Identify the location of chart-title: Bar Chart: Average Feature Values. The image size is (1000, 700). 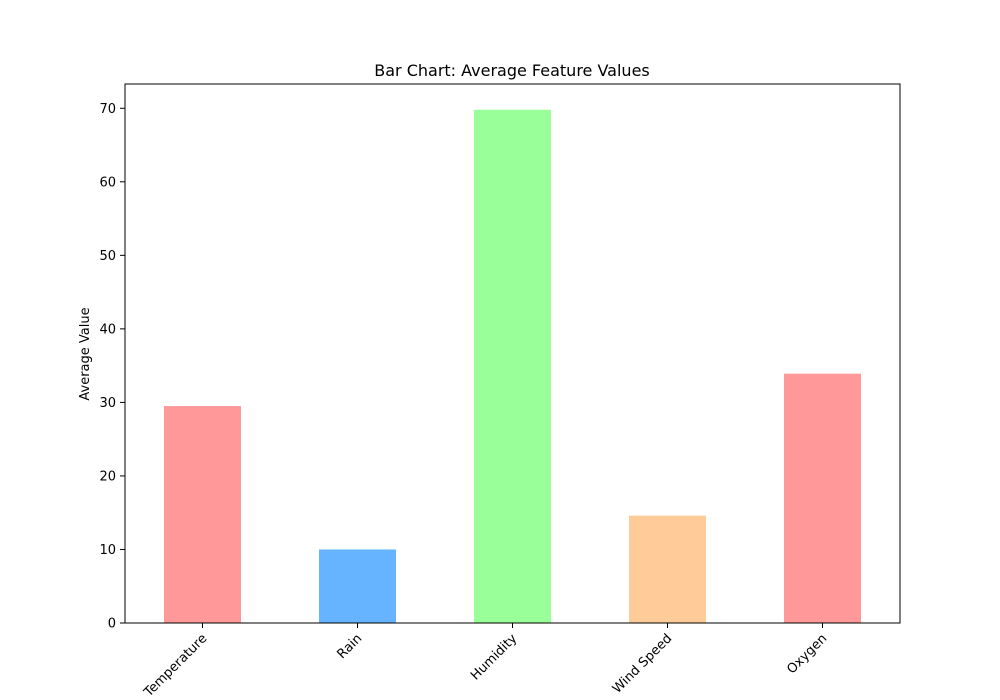
(512, 70).